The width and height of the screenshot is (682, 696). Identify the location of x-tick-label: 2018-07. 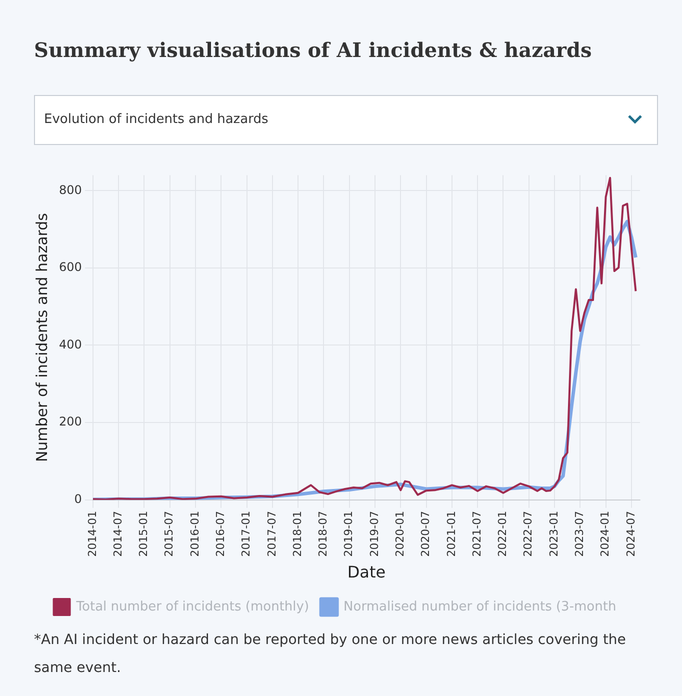
(323, 533).